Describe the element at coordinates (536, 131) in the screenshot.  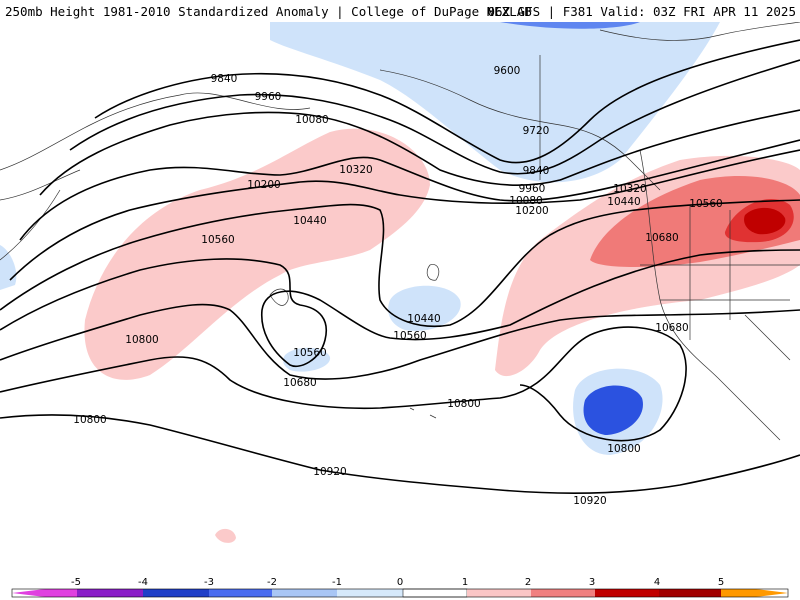
I see `contour-label: 9720` at that location.